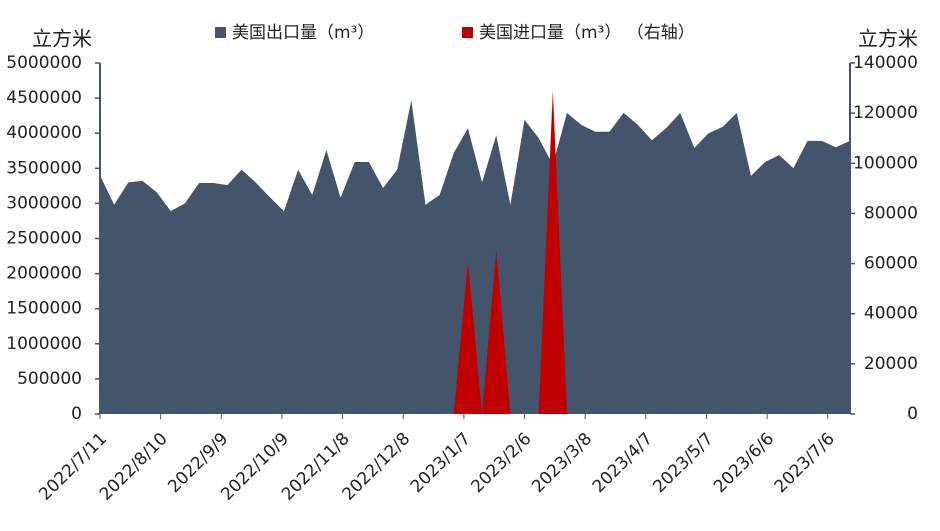 This screenshot has height=531, width=940. I want to click on x-tick-label: 2023/2/6, so click(501, 463).